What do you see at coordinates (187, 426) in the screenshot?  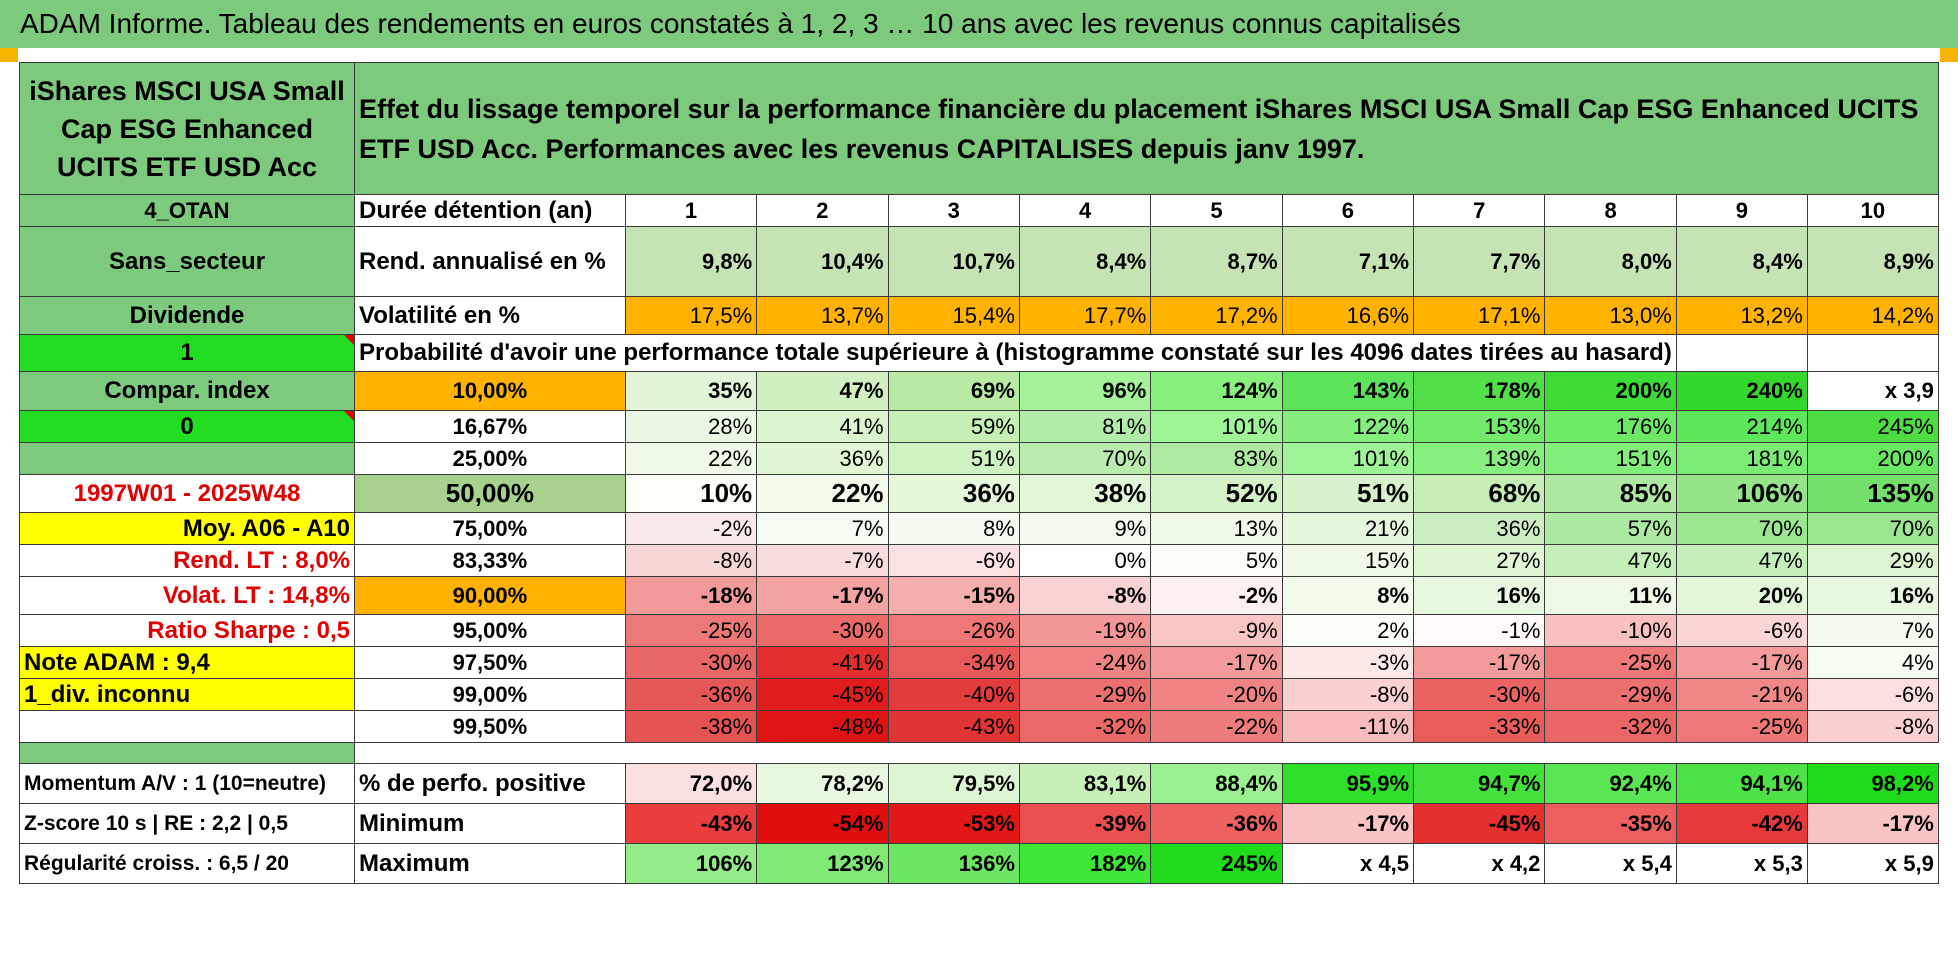 I see `flag-0: 0` at bounding box center [187, 426].